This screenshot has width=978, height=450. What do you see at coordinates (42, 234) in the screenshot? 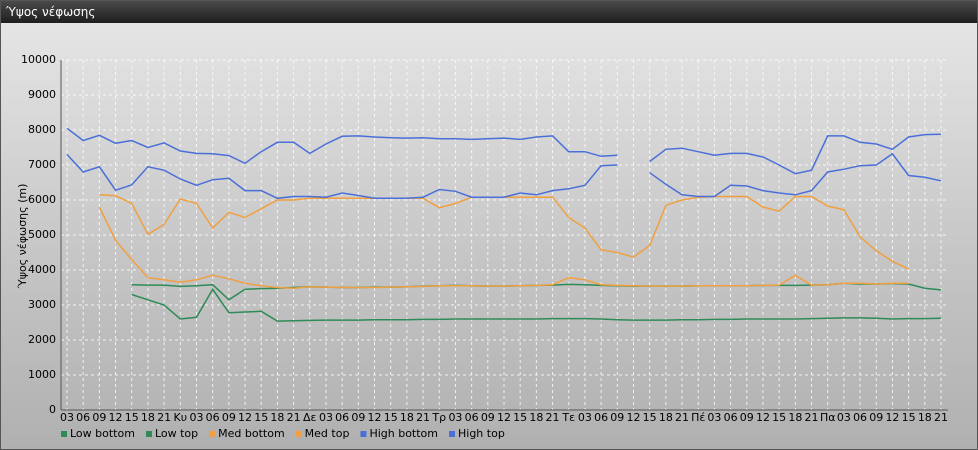
I see `y-tick-label: 5000` at bounding box center [42, 234].